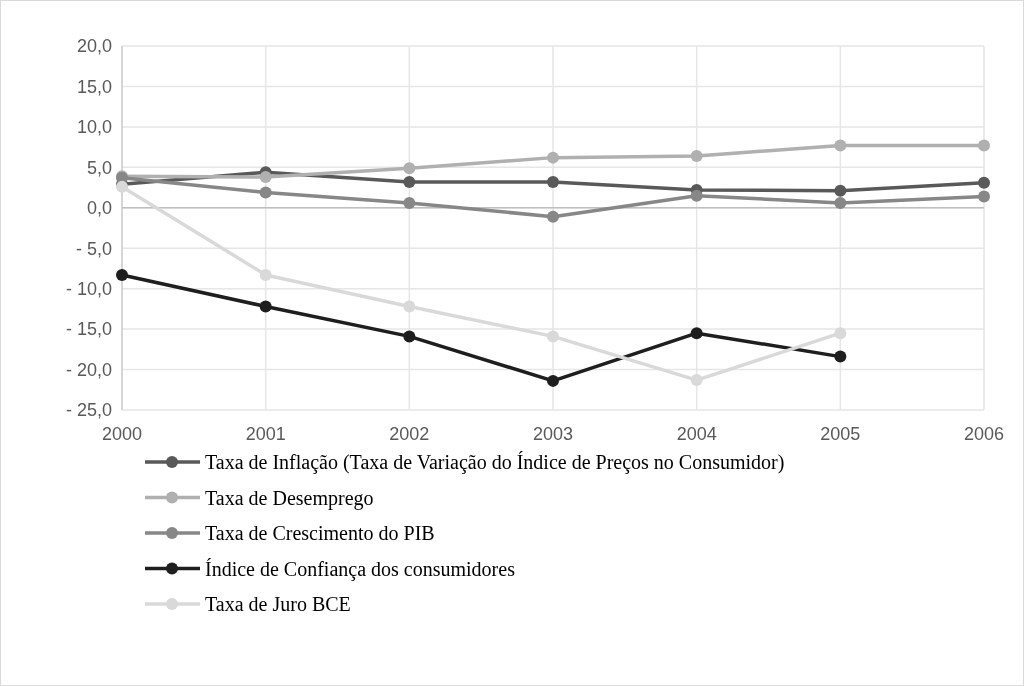  I want to click on x-tick-label: 2000, so click(122, 434).